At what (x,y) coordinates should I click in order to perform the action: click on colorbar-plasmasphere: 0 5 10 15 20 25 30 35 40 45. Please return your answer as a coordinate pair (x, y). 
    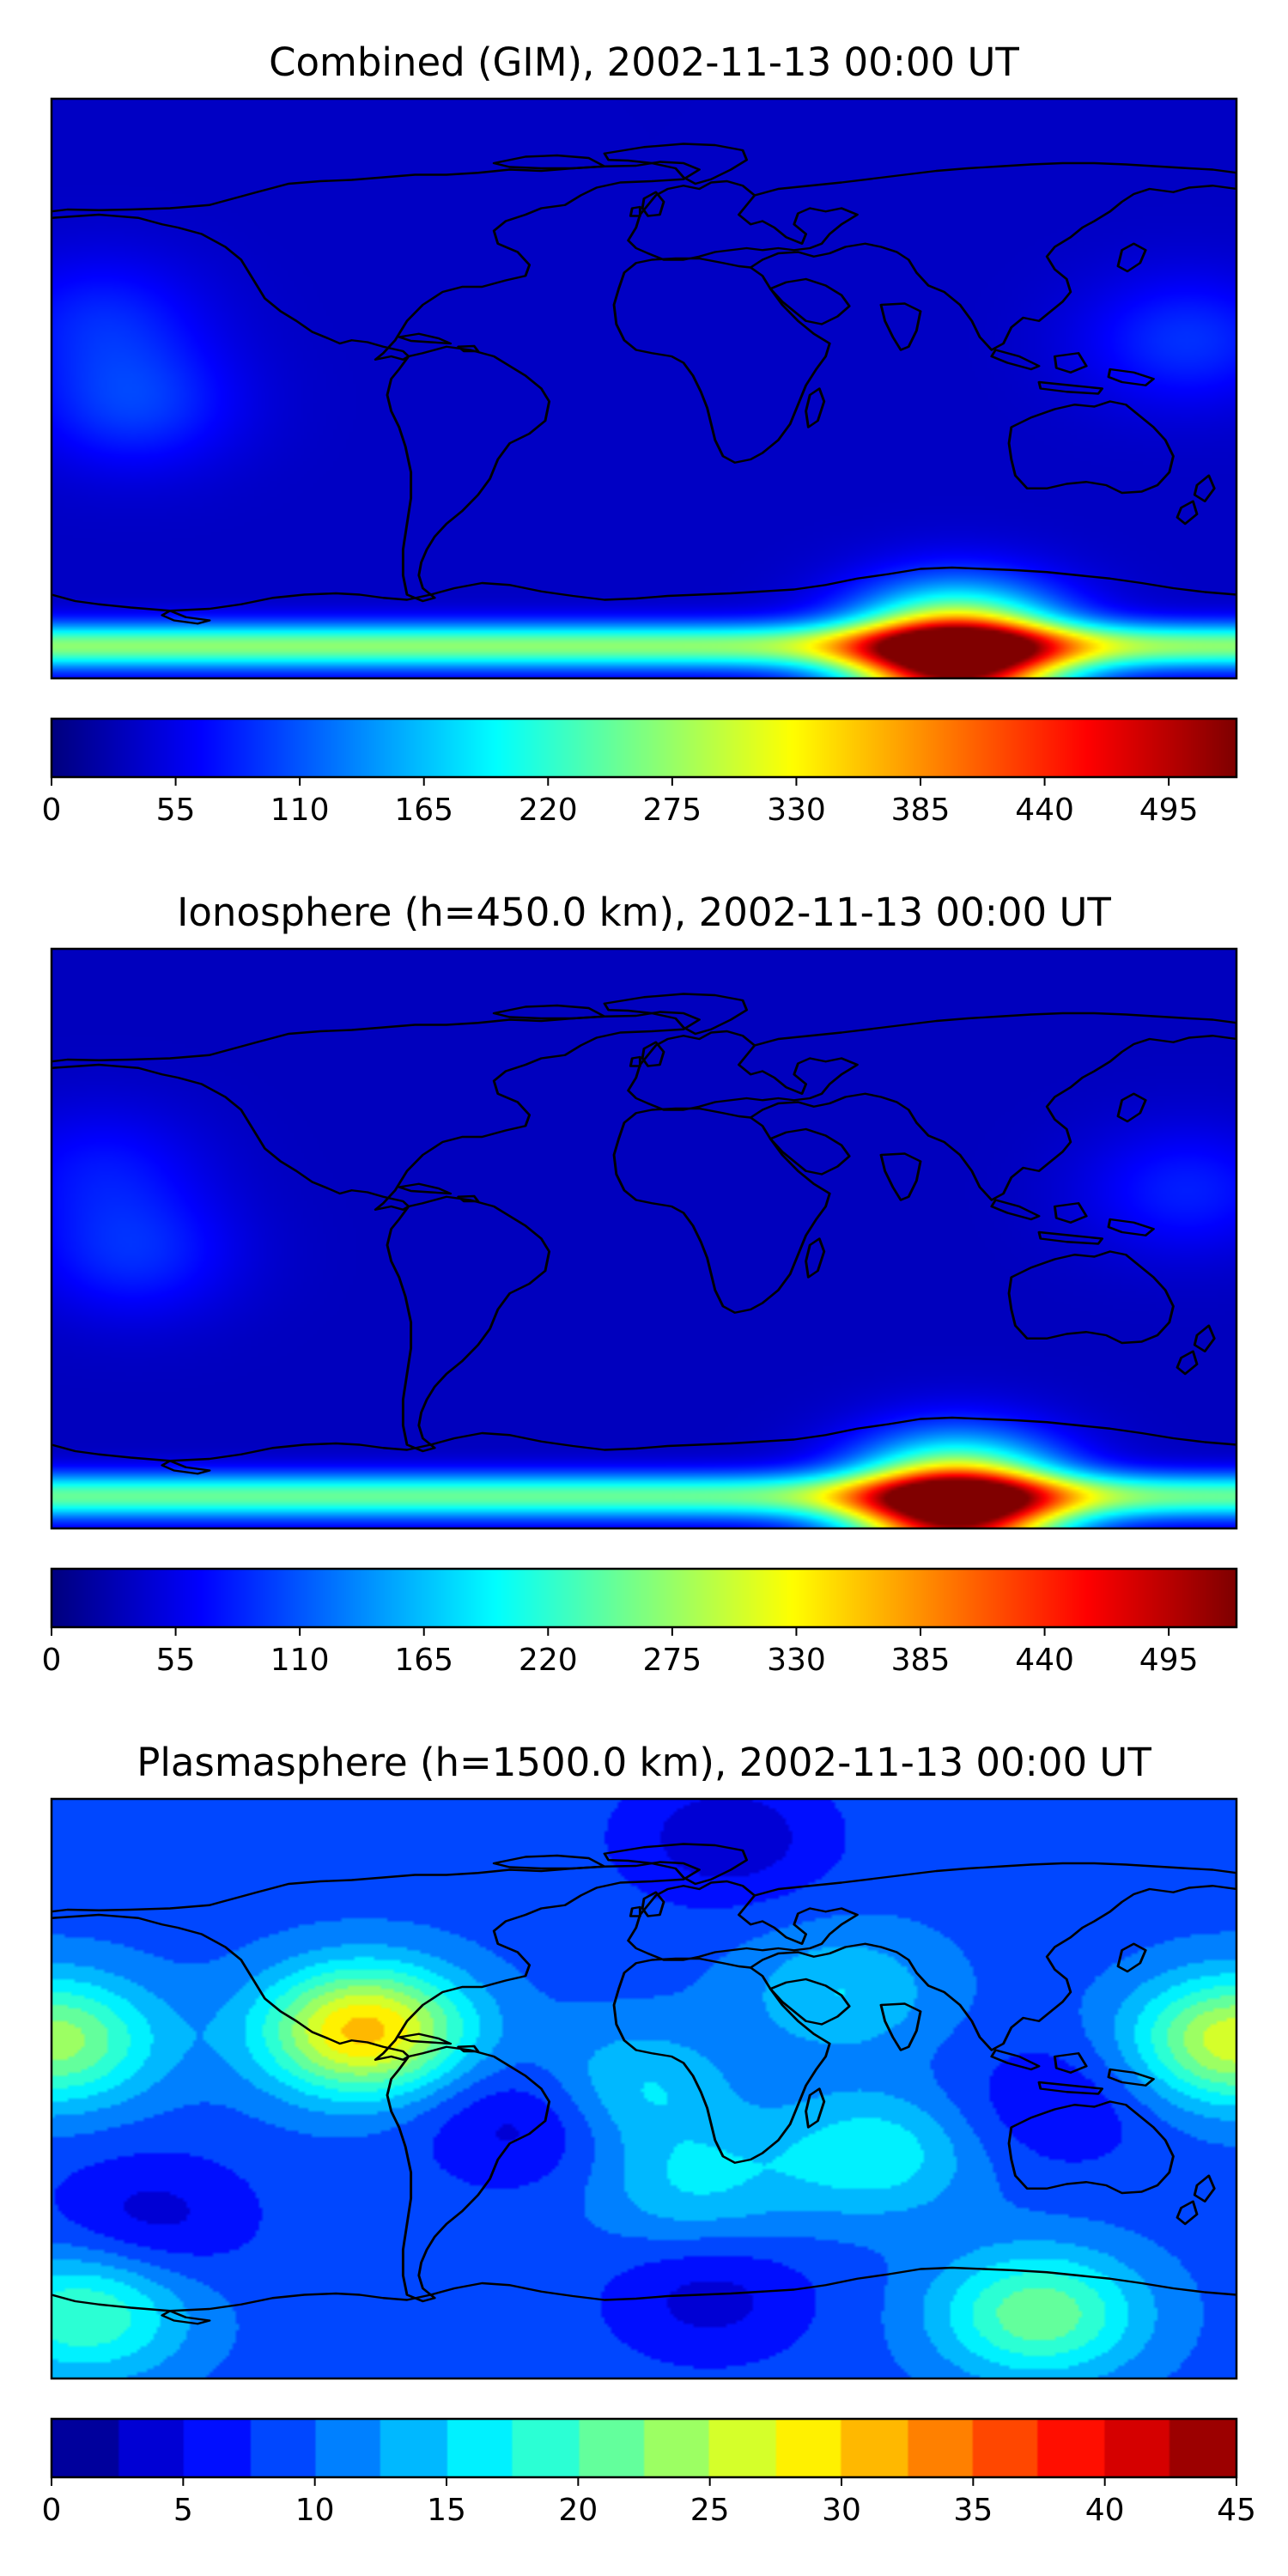
    Looking at the image, I should click on (649, 2472).